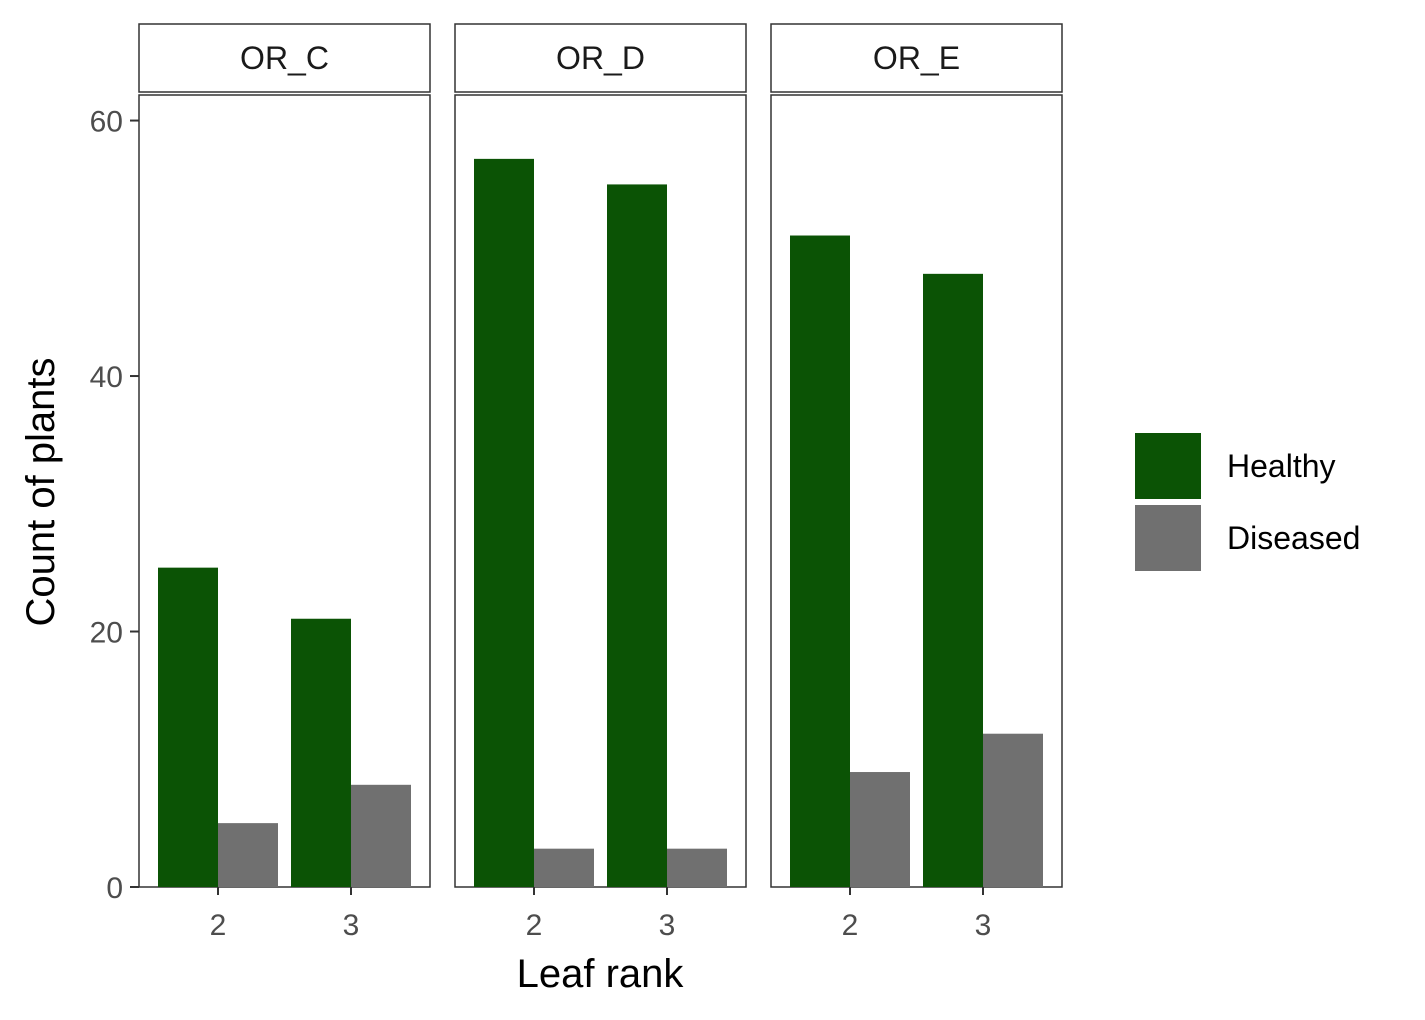  What do you see at coordinates (880, 829) in the screenshot?
I see `bar-or-e-2-diseased` at bounding box center [880, 829].